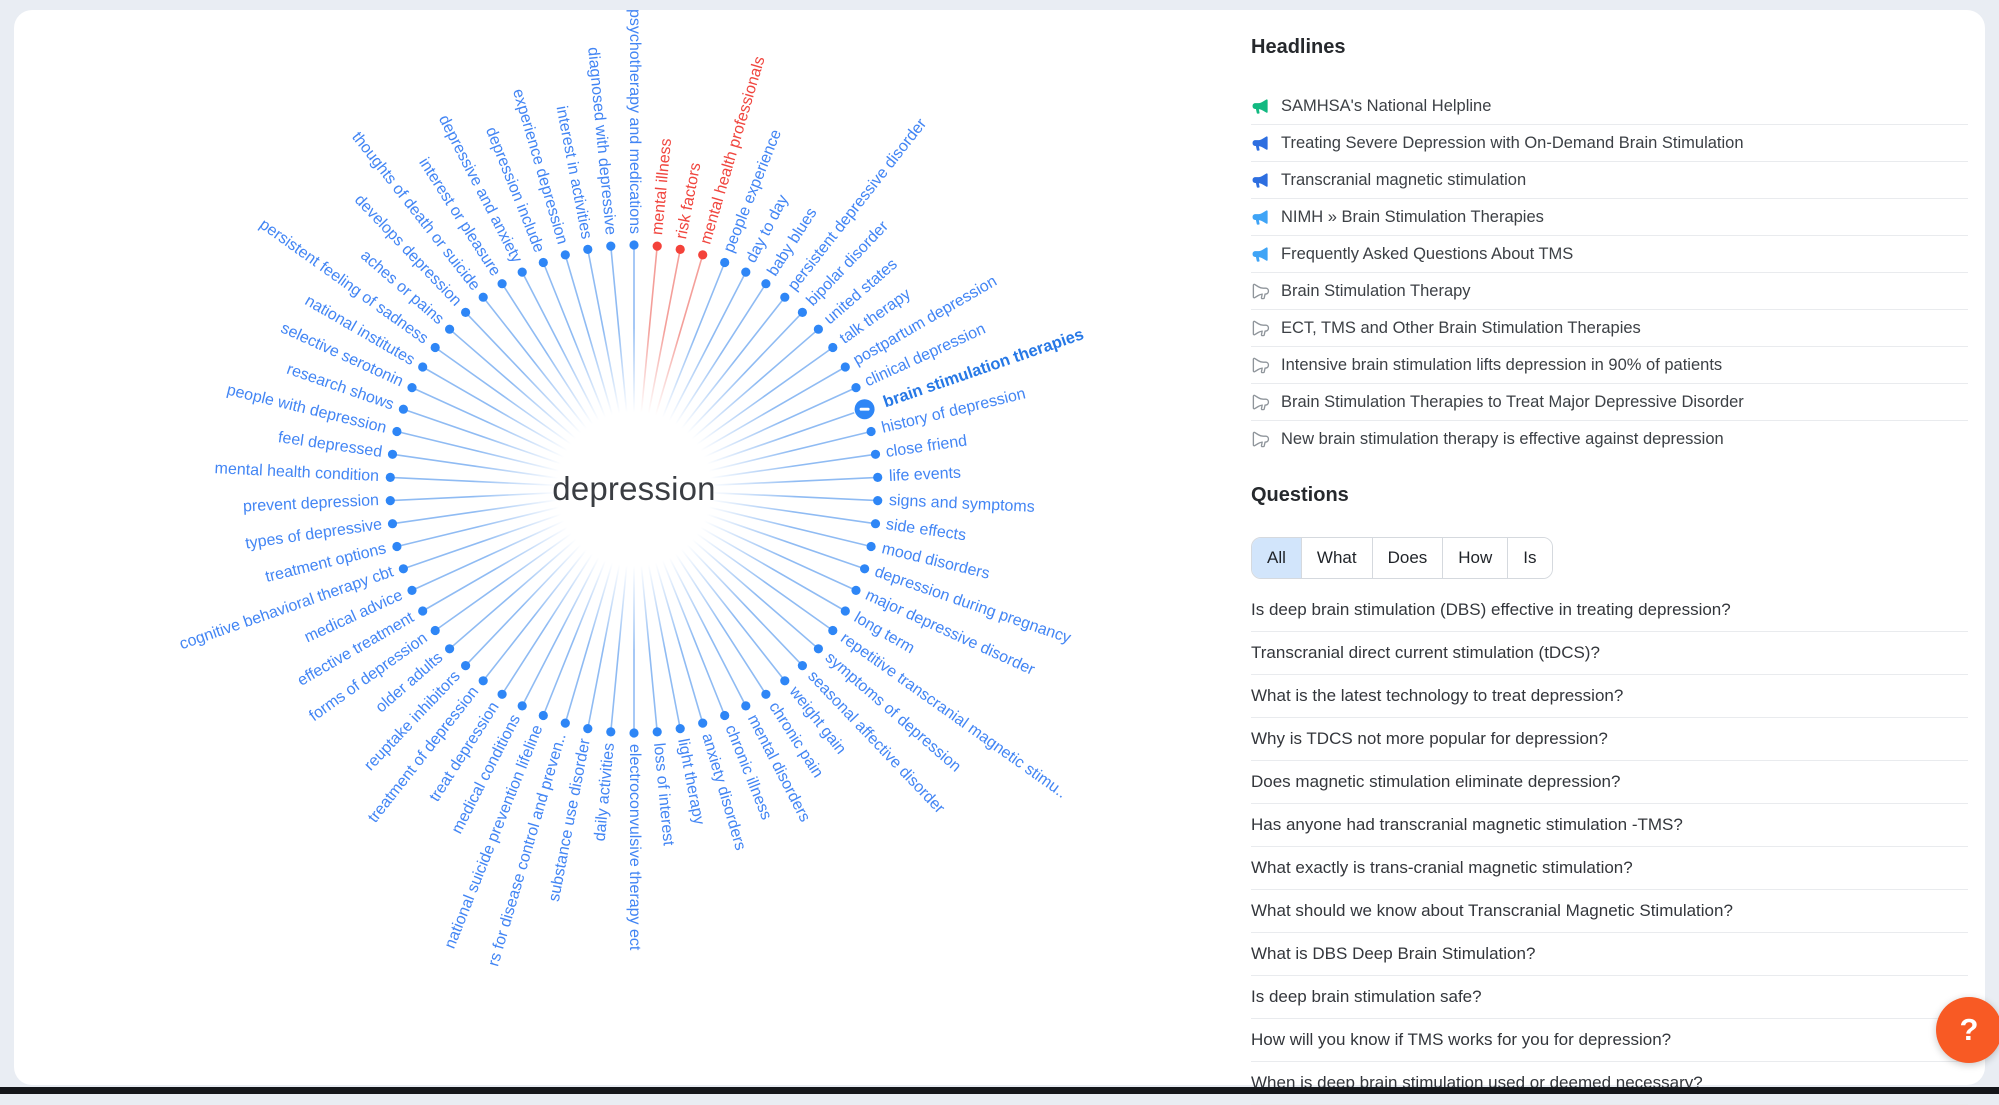  What do you see at coordinates (1298, 47) in the screenshot?
I see `headlines-title: Headlines` at bounding box center [1298, 47].